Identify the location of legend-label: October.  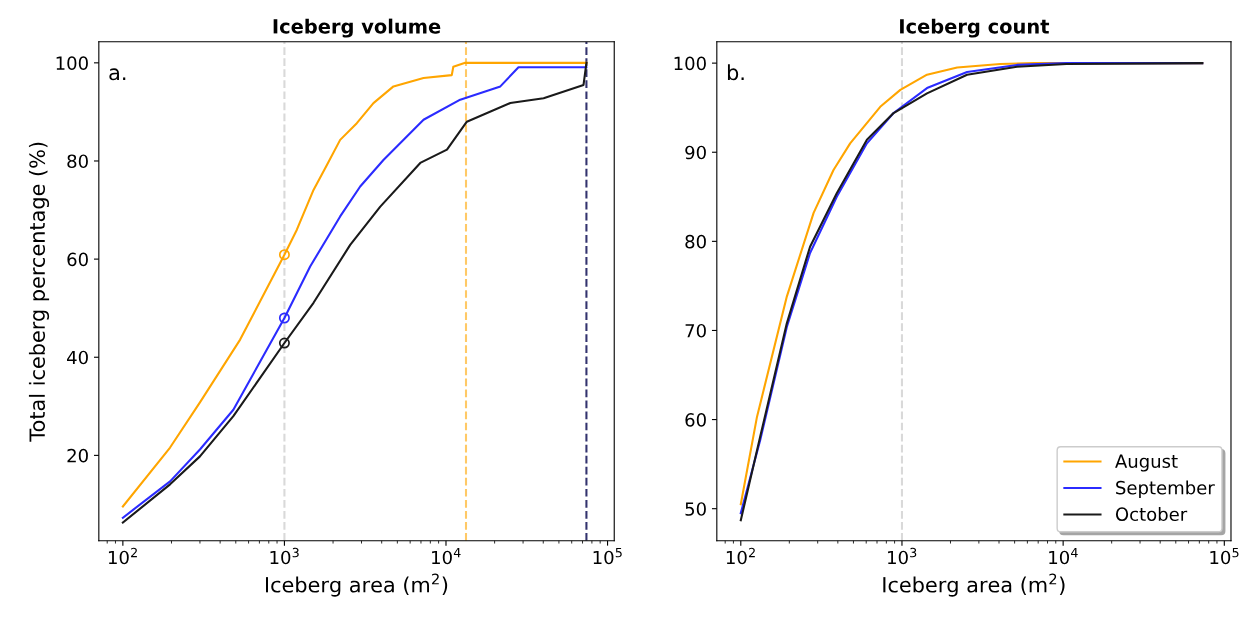
(1151, 514).